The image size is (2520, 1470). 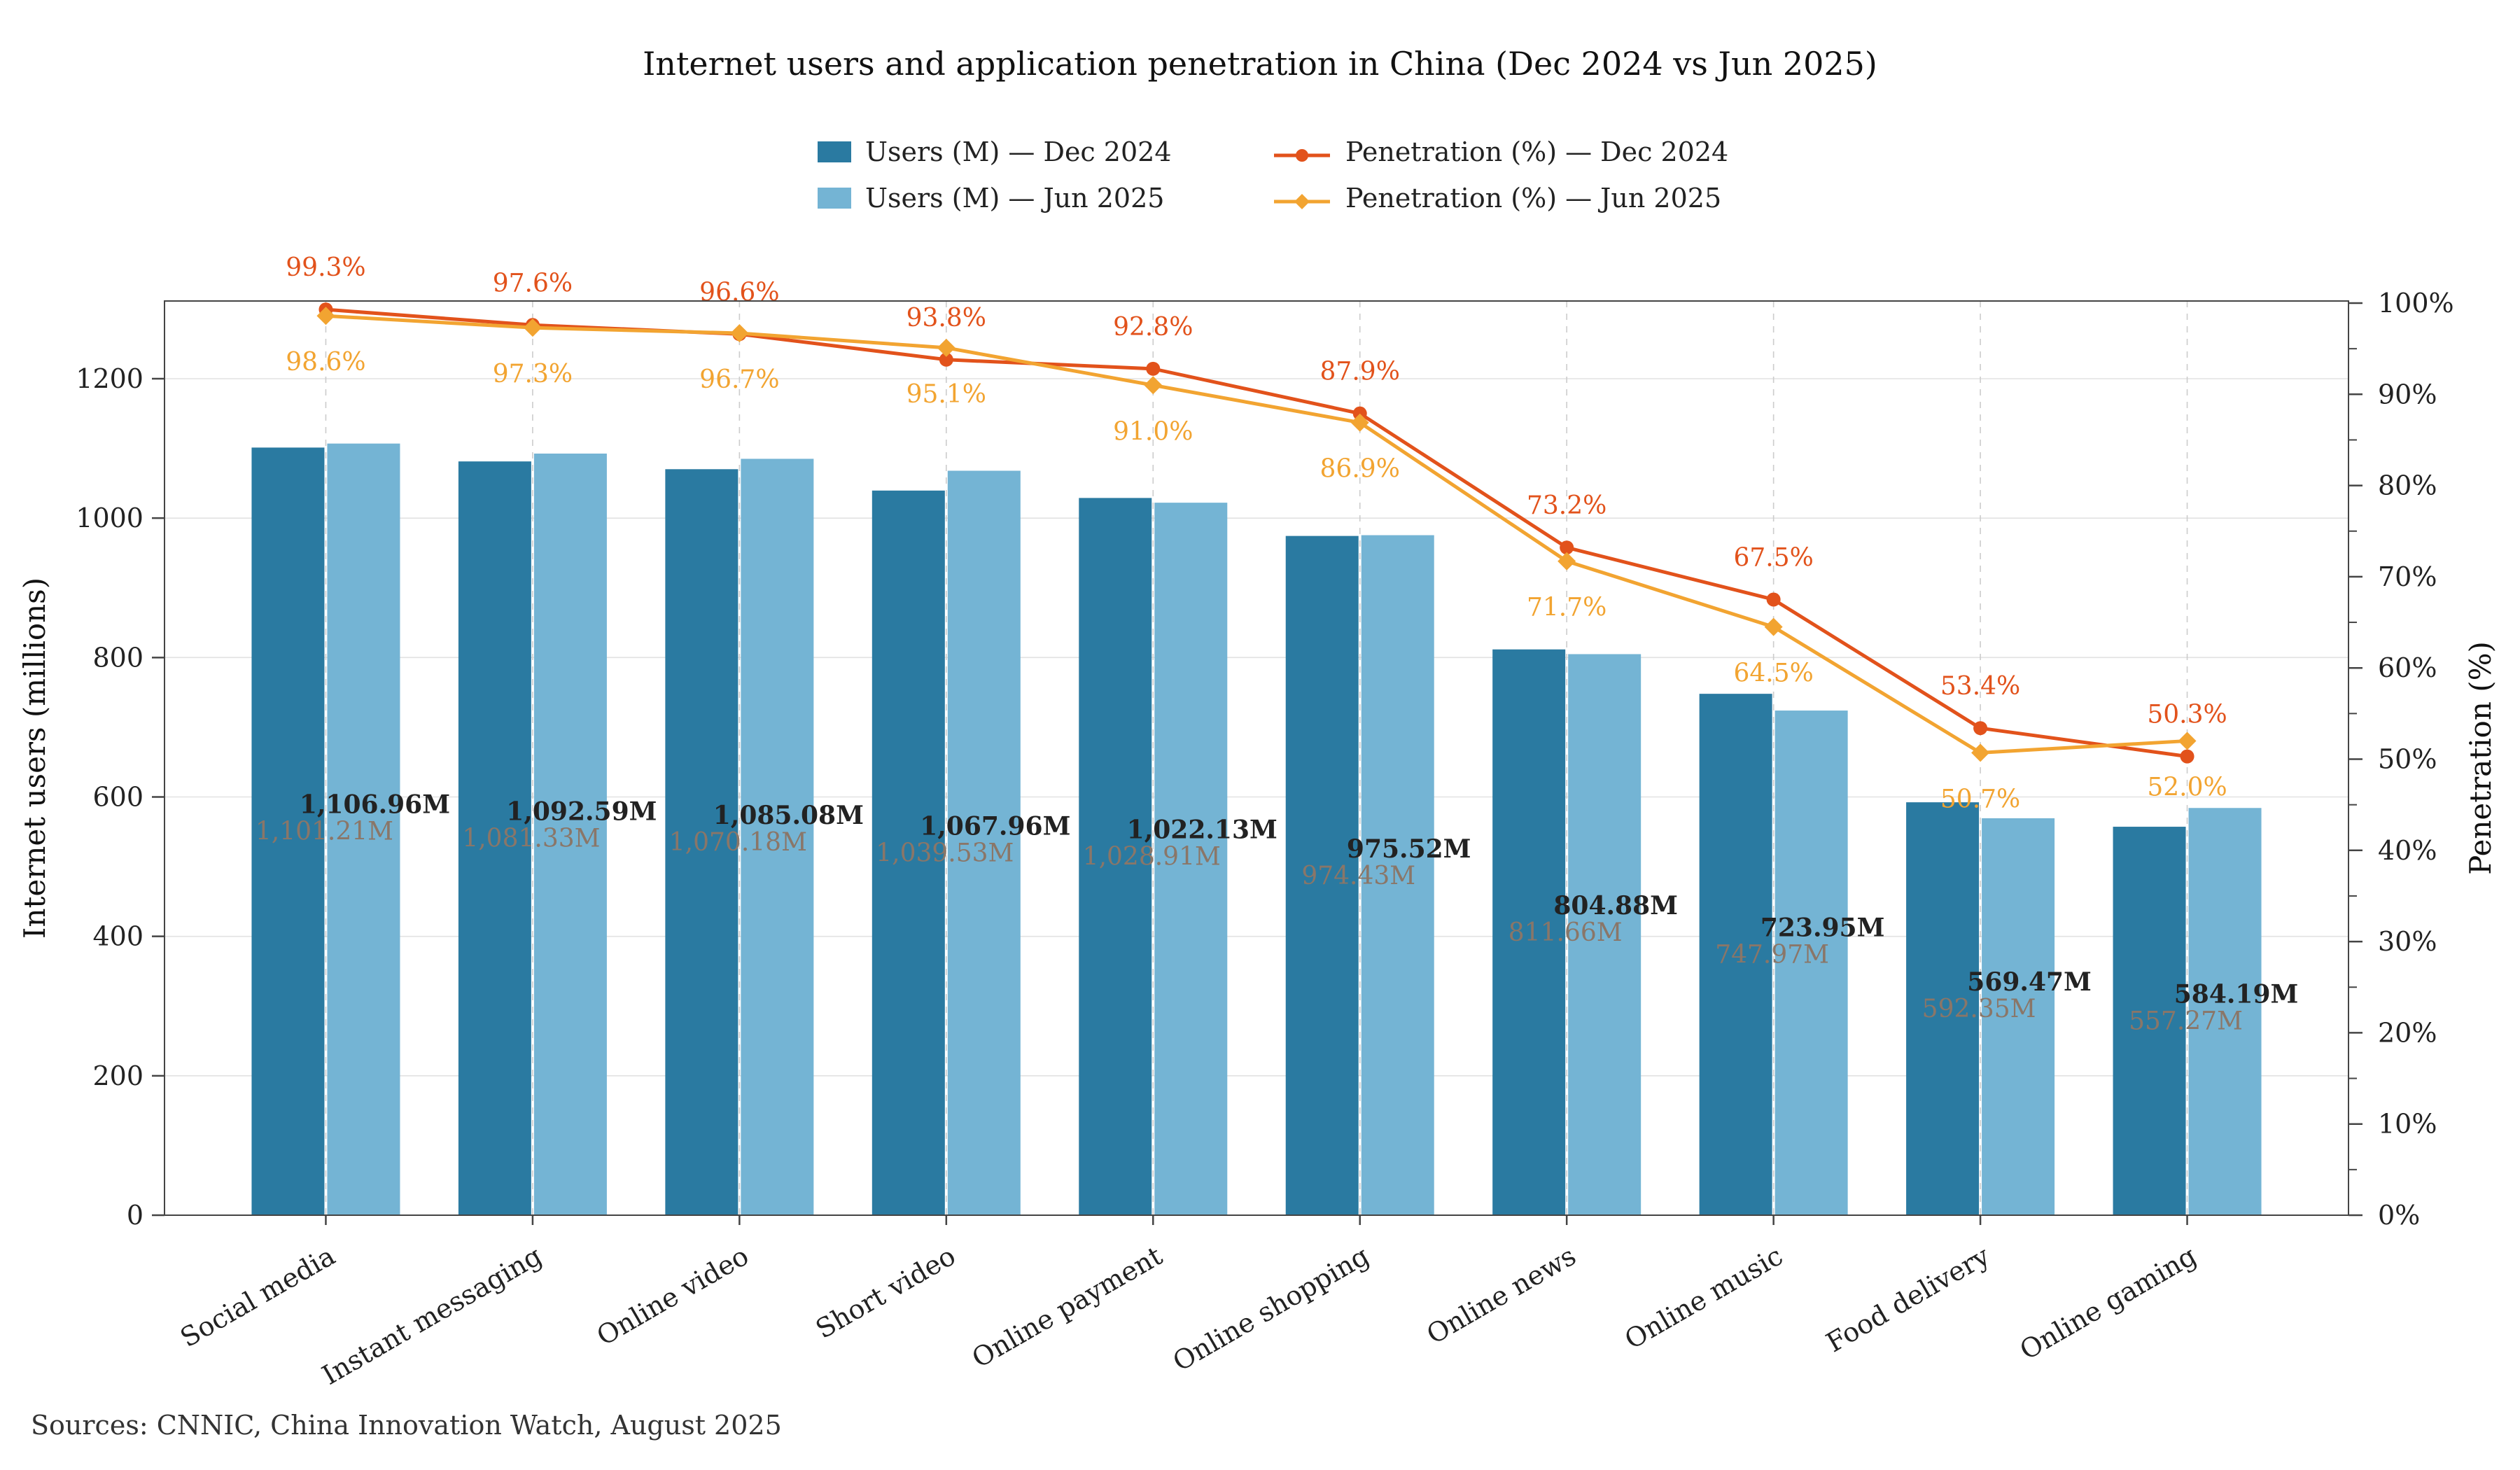 What do you see at coordinates (2399, 1215) in the screenshot?
I see `right-tick-label: 0%` at bounding box center [2399, 1215].